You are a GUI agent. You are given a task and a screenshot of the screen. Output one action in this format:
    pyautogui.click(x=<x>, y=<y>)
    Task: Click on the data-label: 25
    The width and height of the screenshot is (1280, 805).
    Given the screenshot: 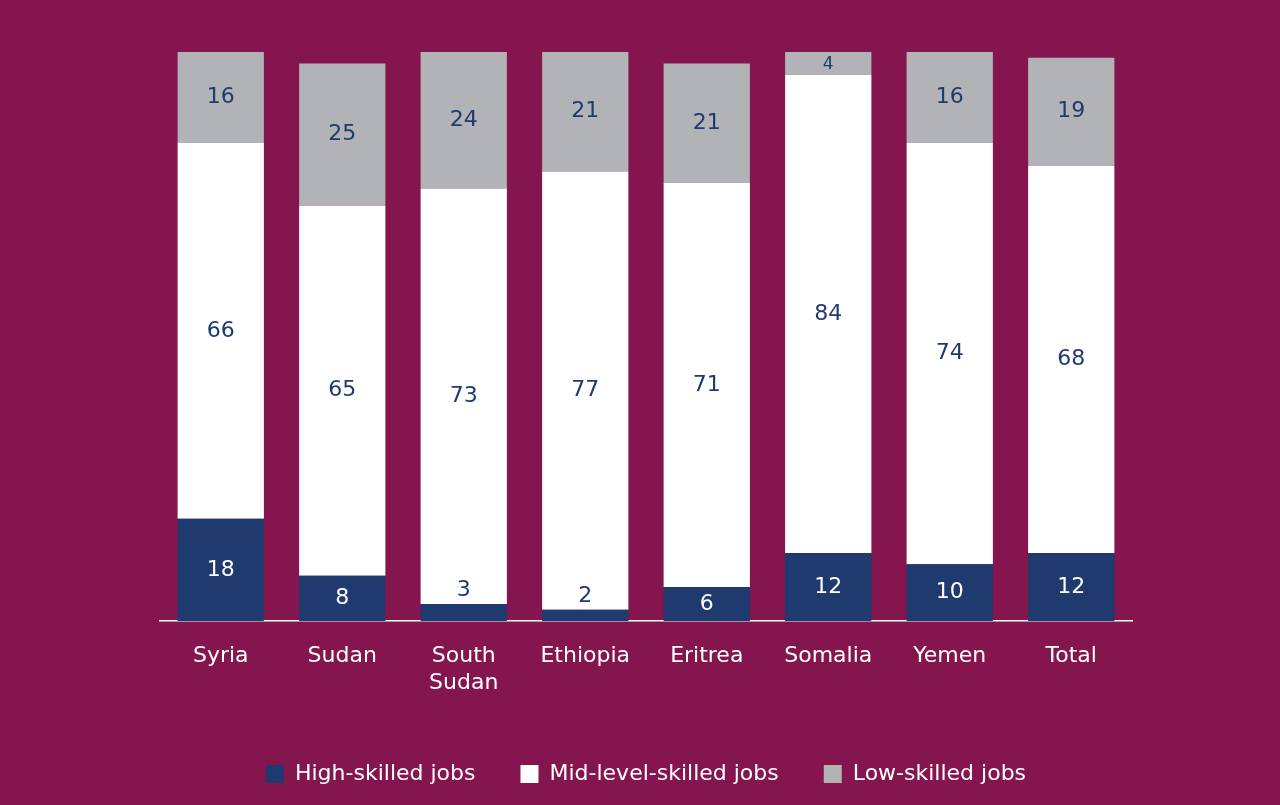 What is the action you would take?
    pyautogui.click(x=342, y=133)
    